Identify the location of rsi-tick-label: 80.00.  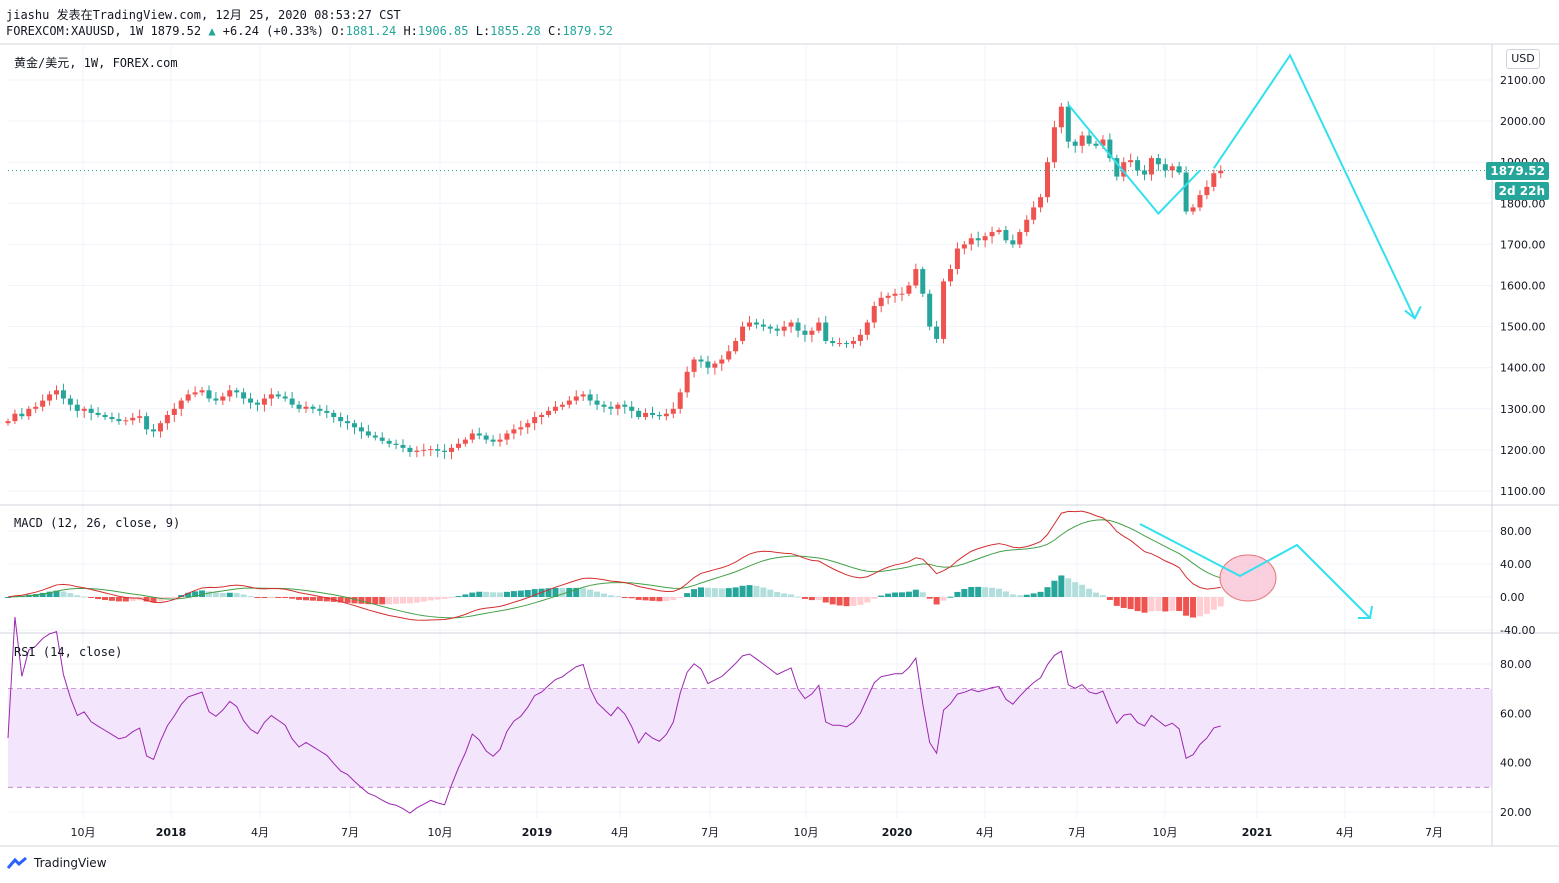
(1516, 664).